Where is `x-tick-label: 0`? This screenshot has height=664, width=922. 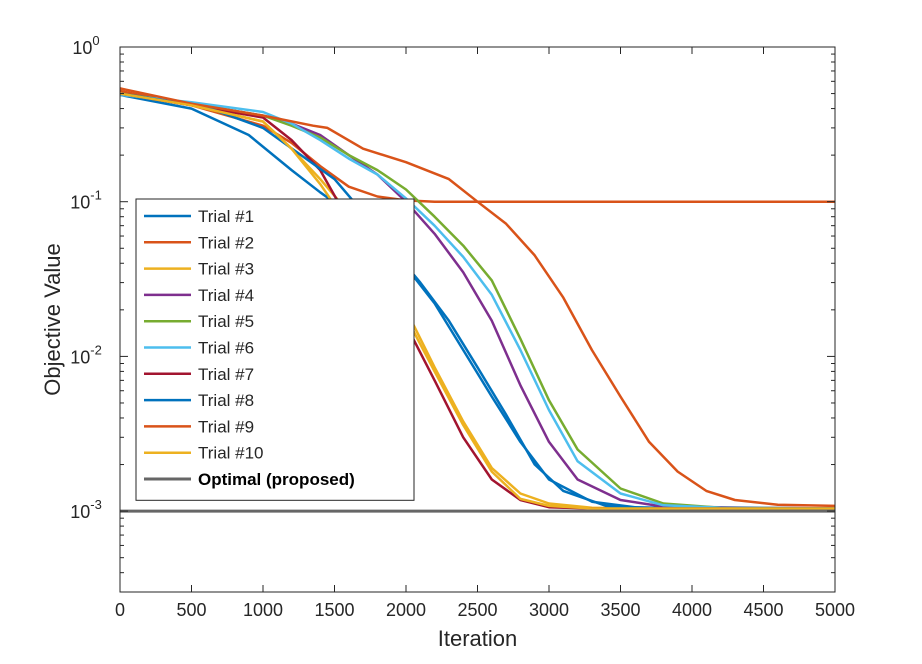
x-tick-label: 0 is located at coordinates (120, 610).